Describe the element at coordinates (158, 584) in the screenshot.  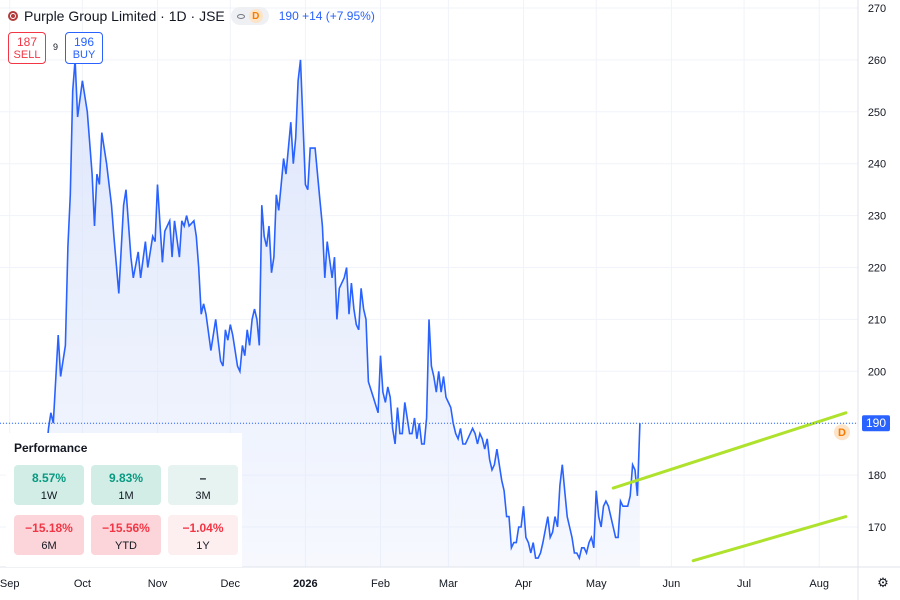
I see `x-tick-label: Nov` at that location.